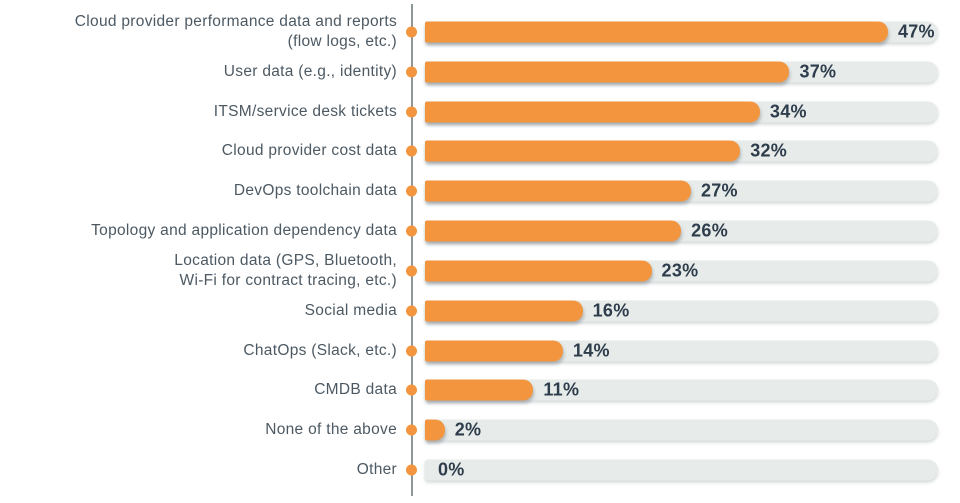  What do you see at coordinates (315, 191) in the screenshot?
I see `category-label: DevOps toolchain data` at bounding box center [315, 191].